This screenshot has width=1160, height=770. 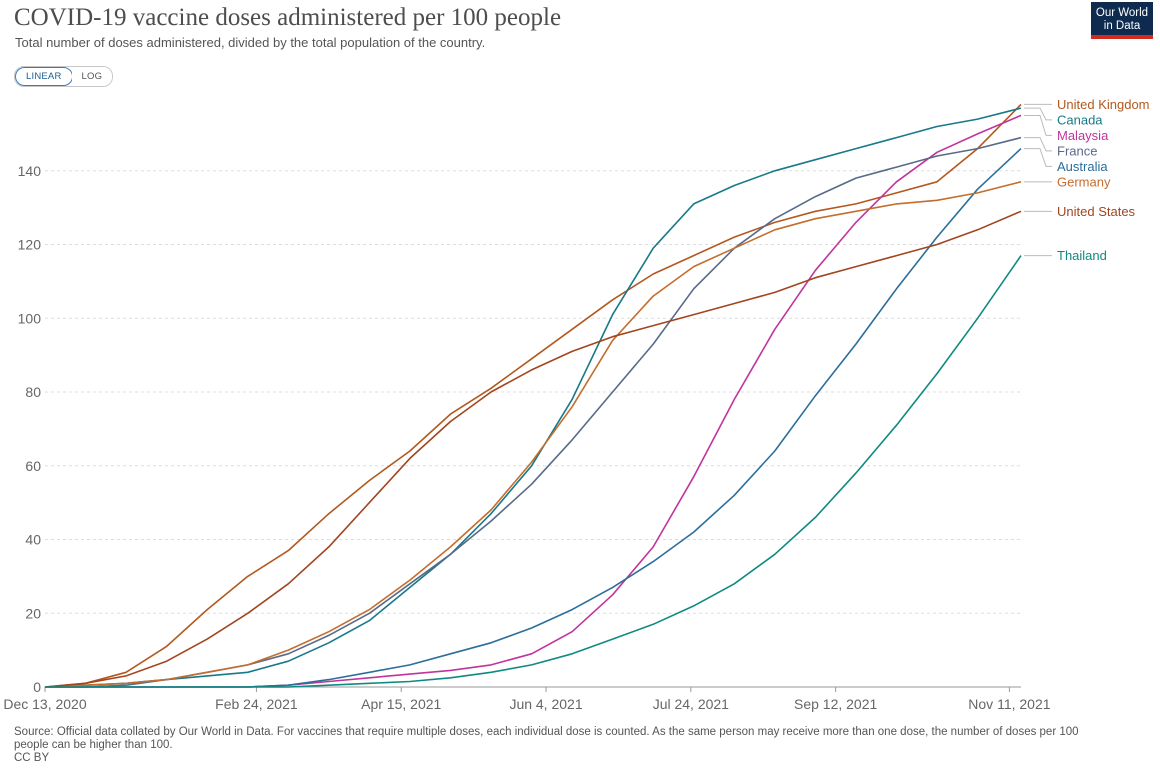 I want to click on y-tick-label-100: 100, so click(x=30, y=318).